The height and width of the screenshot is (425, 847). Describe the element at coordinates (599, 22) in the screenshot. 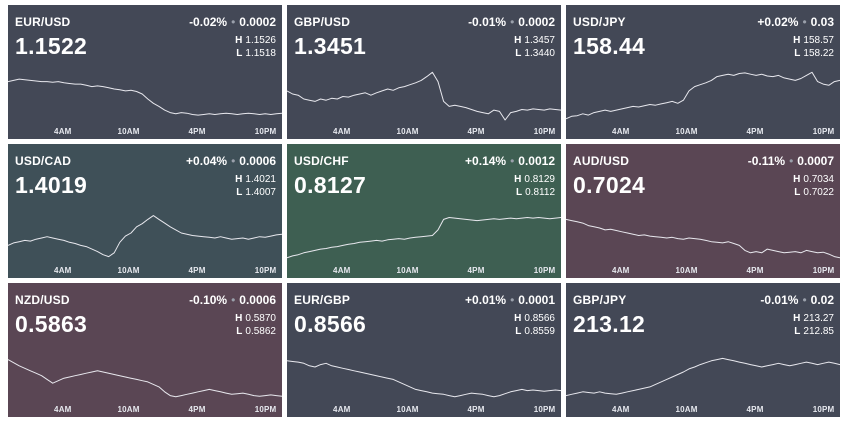

I see `currency-pair: USD/JPY` at that location.